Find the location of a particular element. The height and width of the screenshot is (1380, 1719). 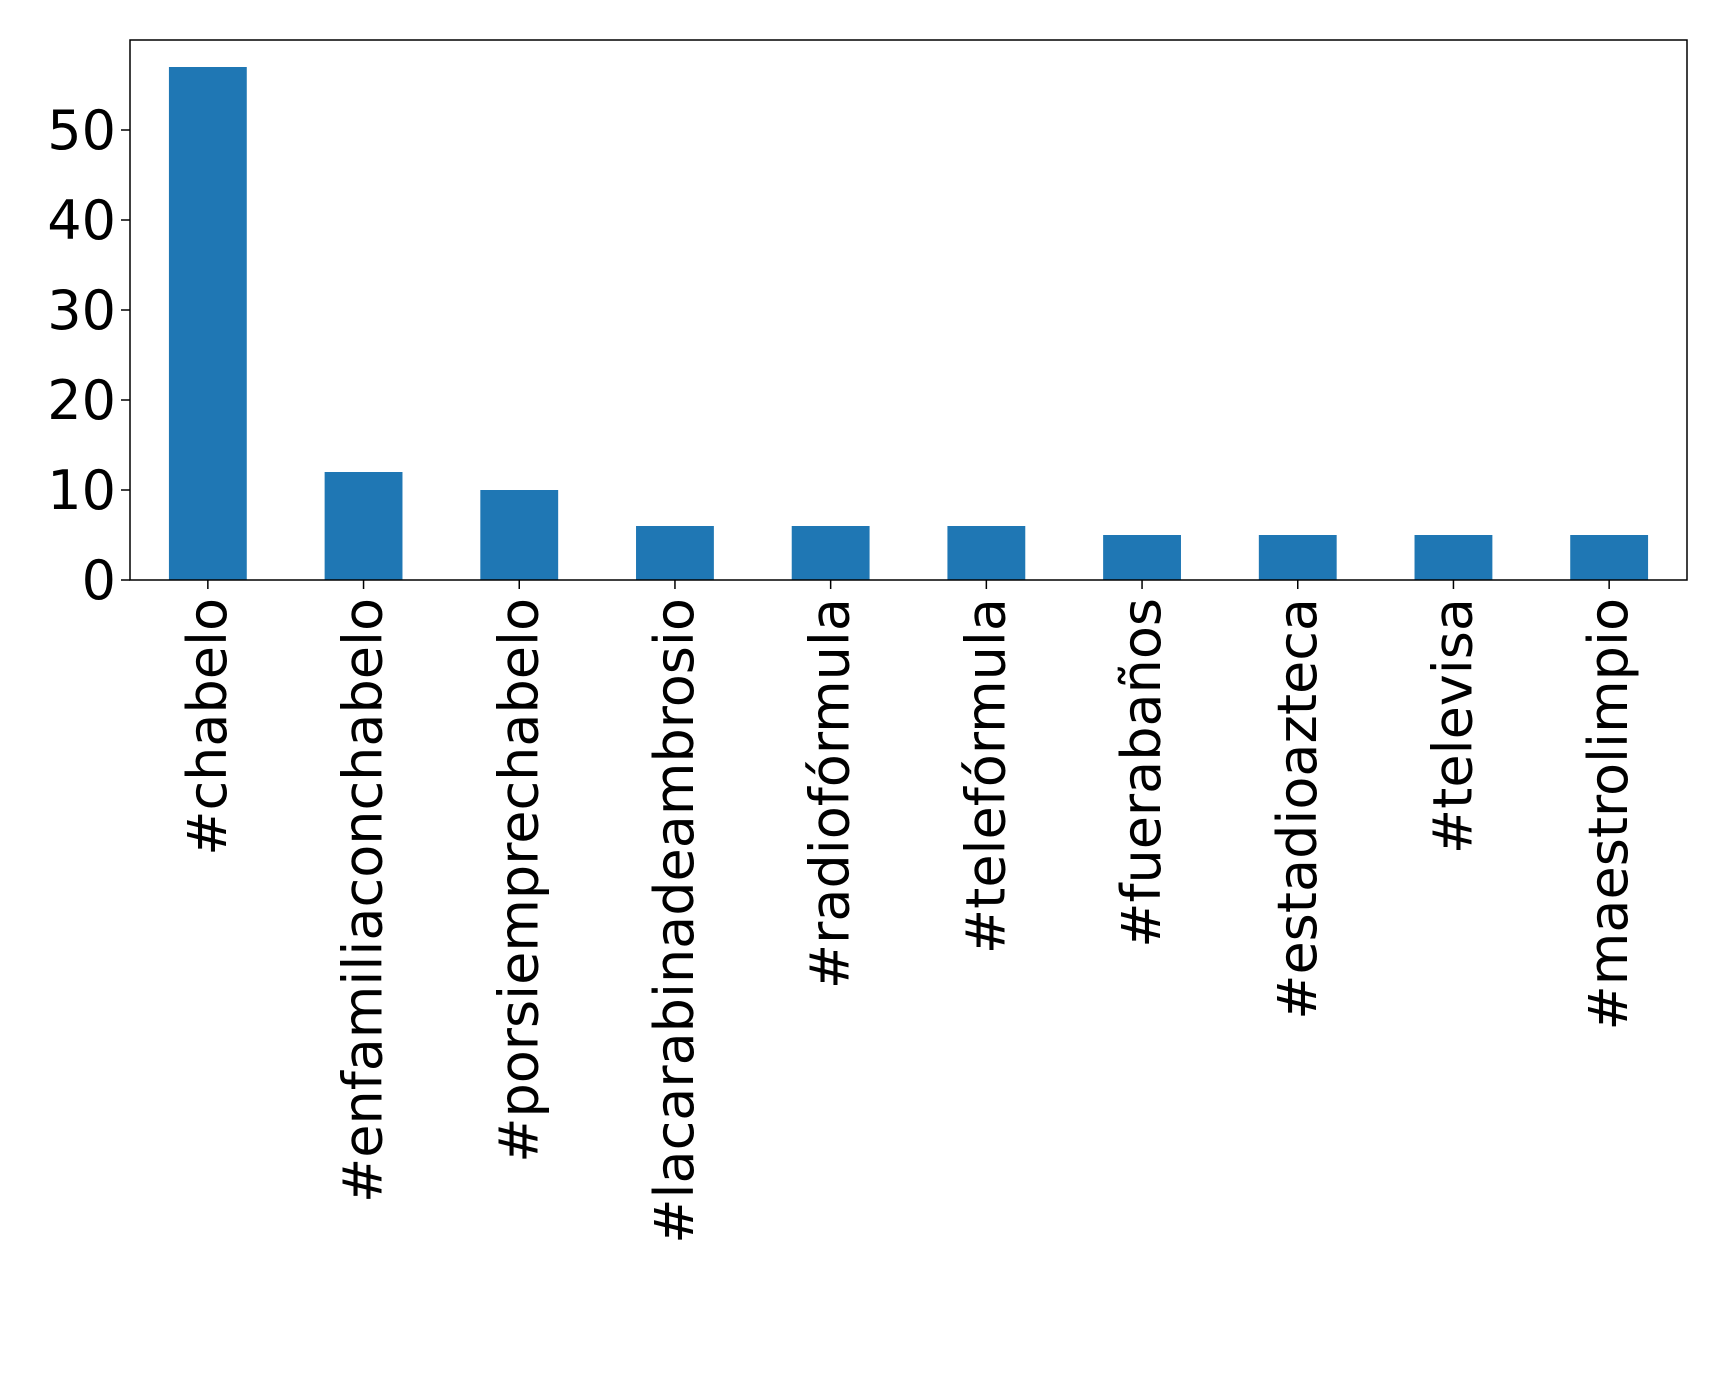

x-tick-label: #chabelo is located at coordinates (207, 727).